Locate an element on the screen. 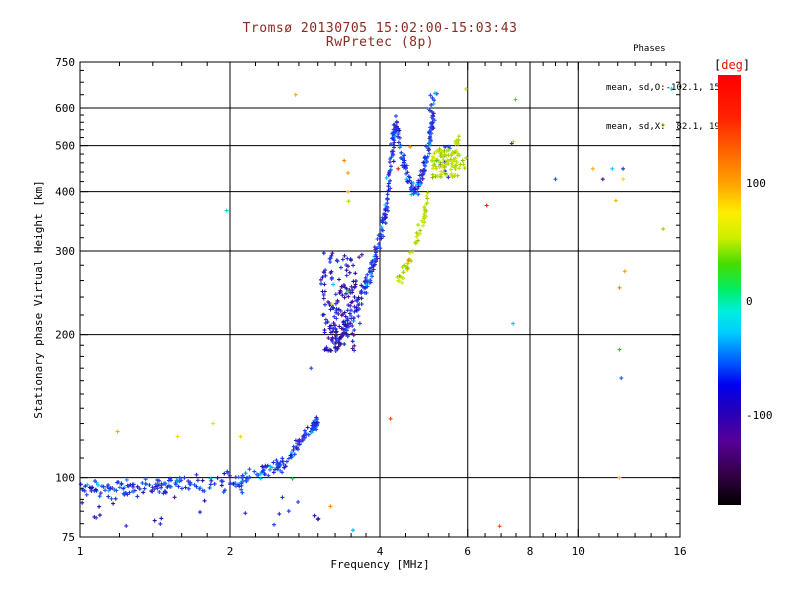 This screenshot has width=800, height=604. y-axis-label: Stationary phase Virtual Height [km] is located at coordinates (38, 299).